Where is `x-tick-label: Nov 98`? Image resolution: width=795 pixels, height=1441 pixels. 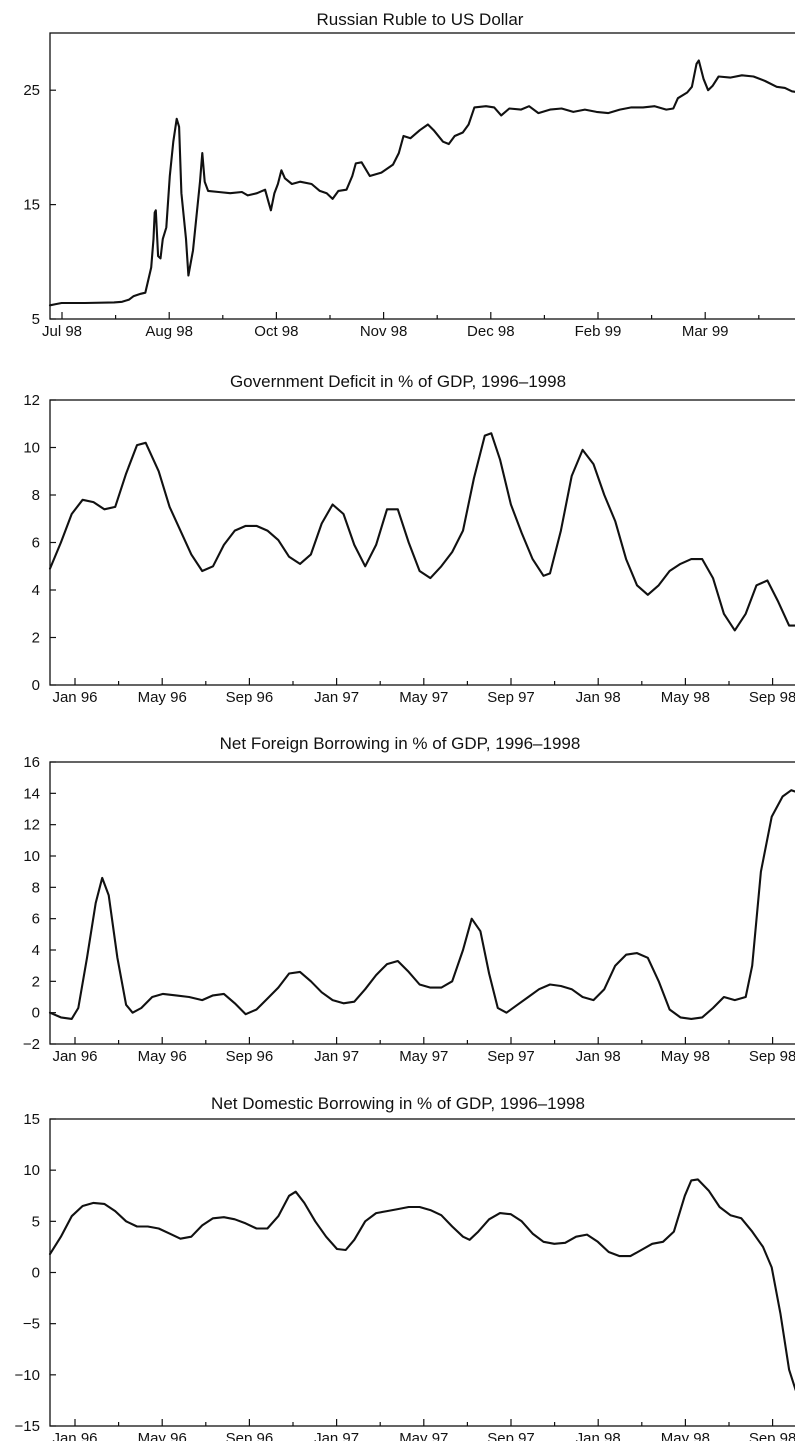 x-tick-label: Nov 98 is located at coordinates (384, 331).